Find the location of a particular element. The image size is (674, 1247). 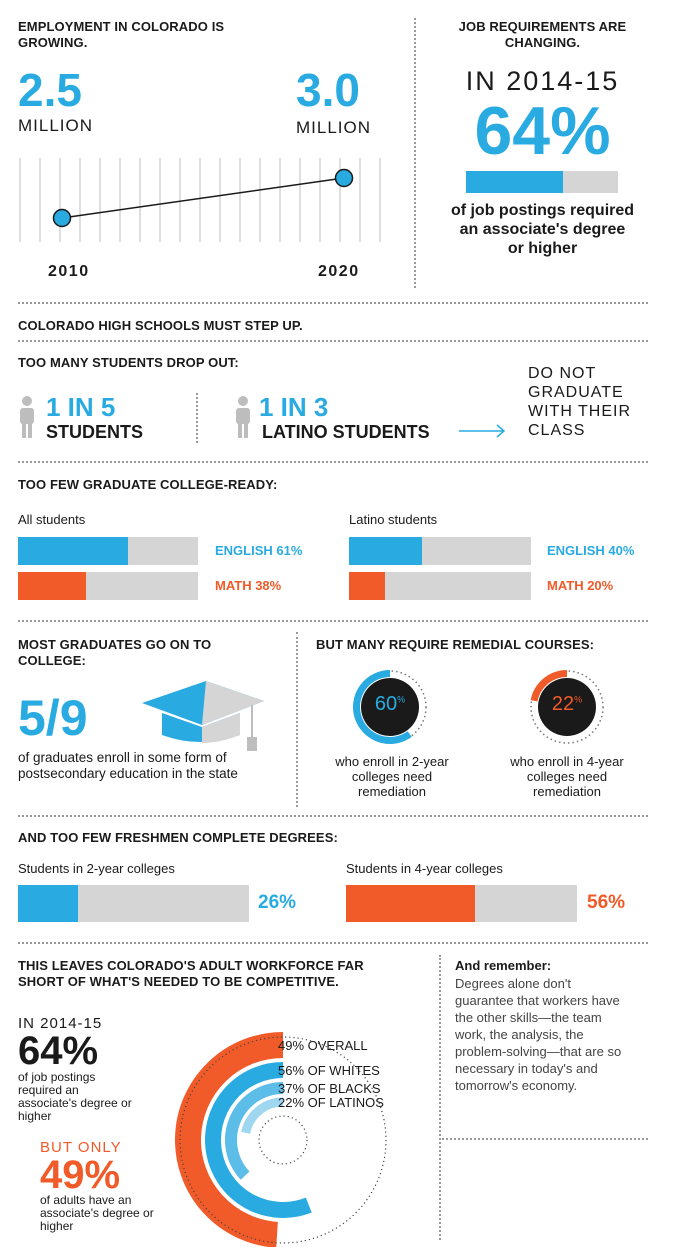

but-only: BUT ONLY is located at coordinates (81, 1147).